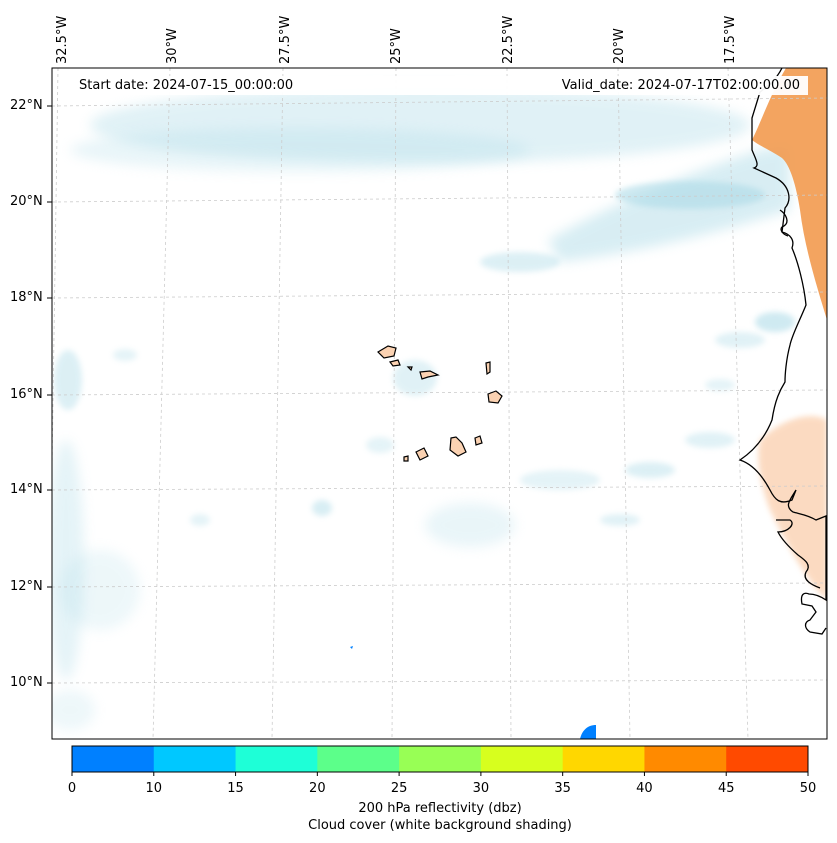 The image size is (837, 843). I want to click on island-brava, so click(406, 458).